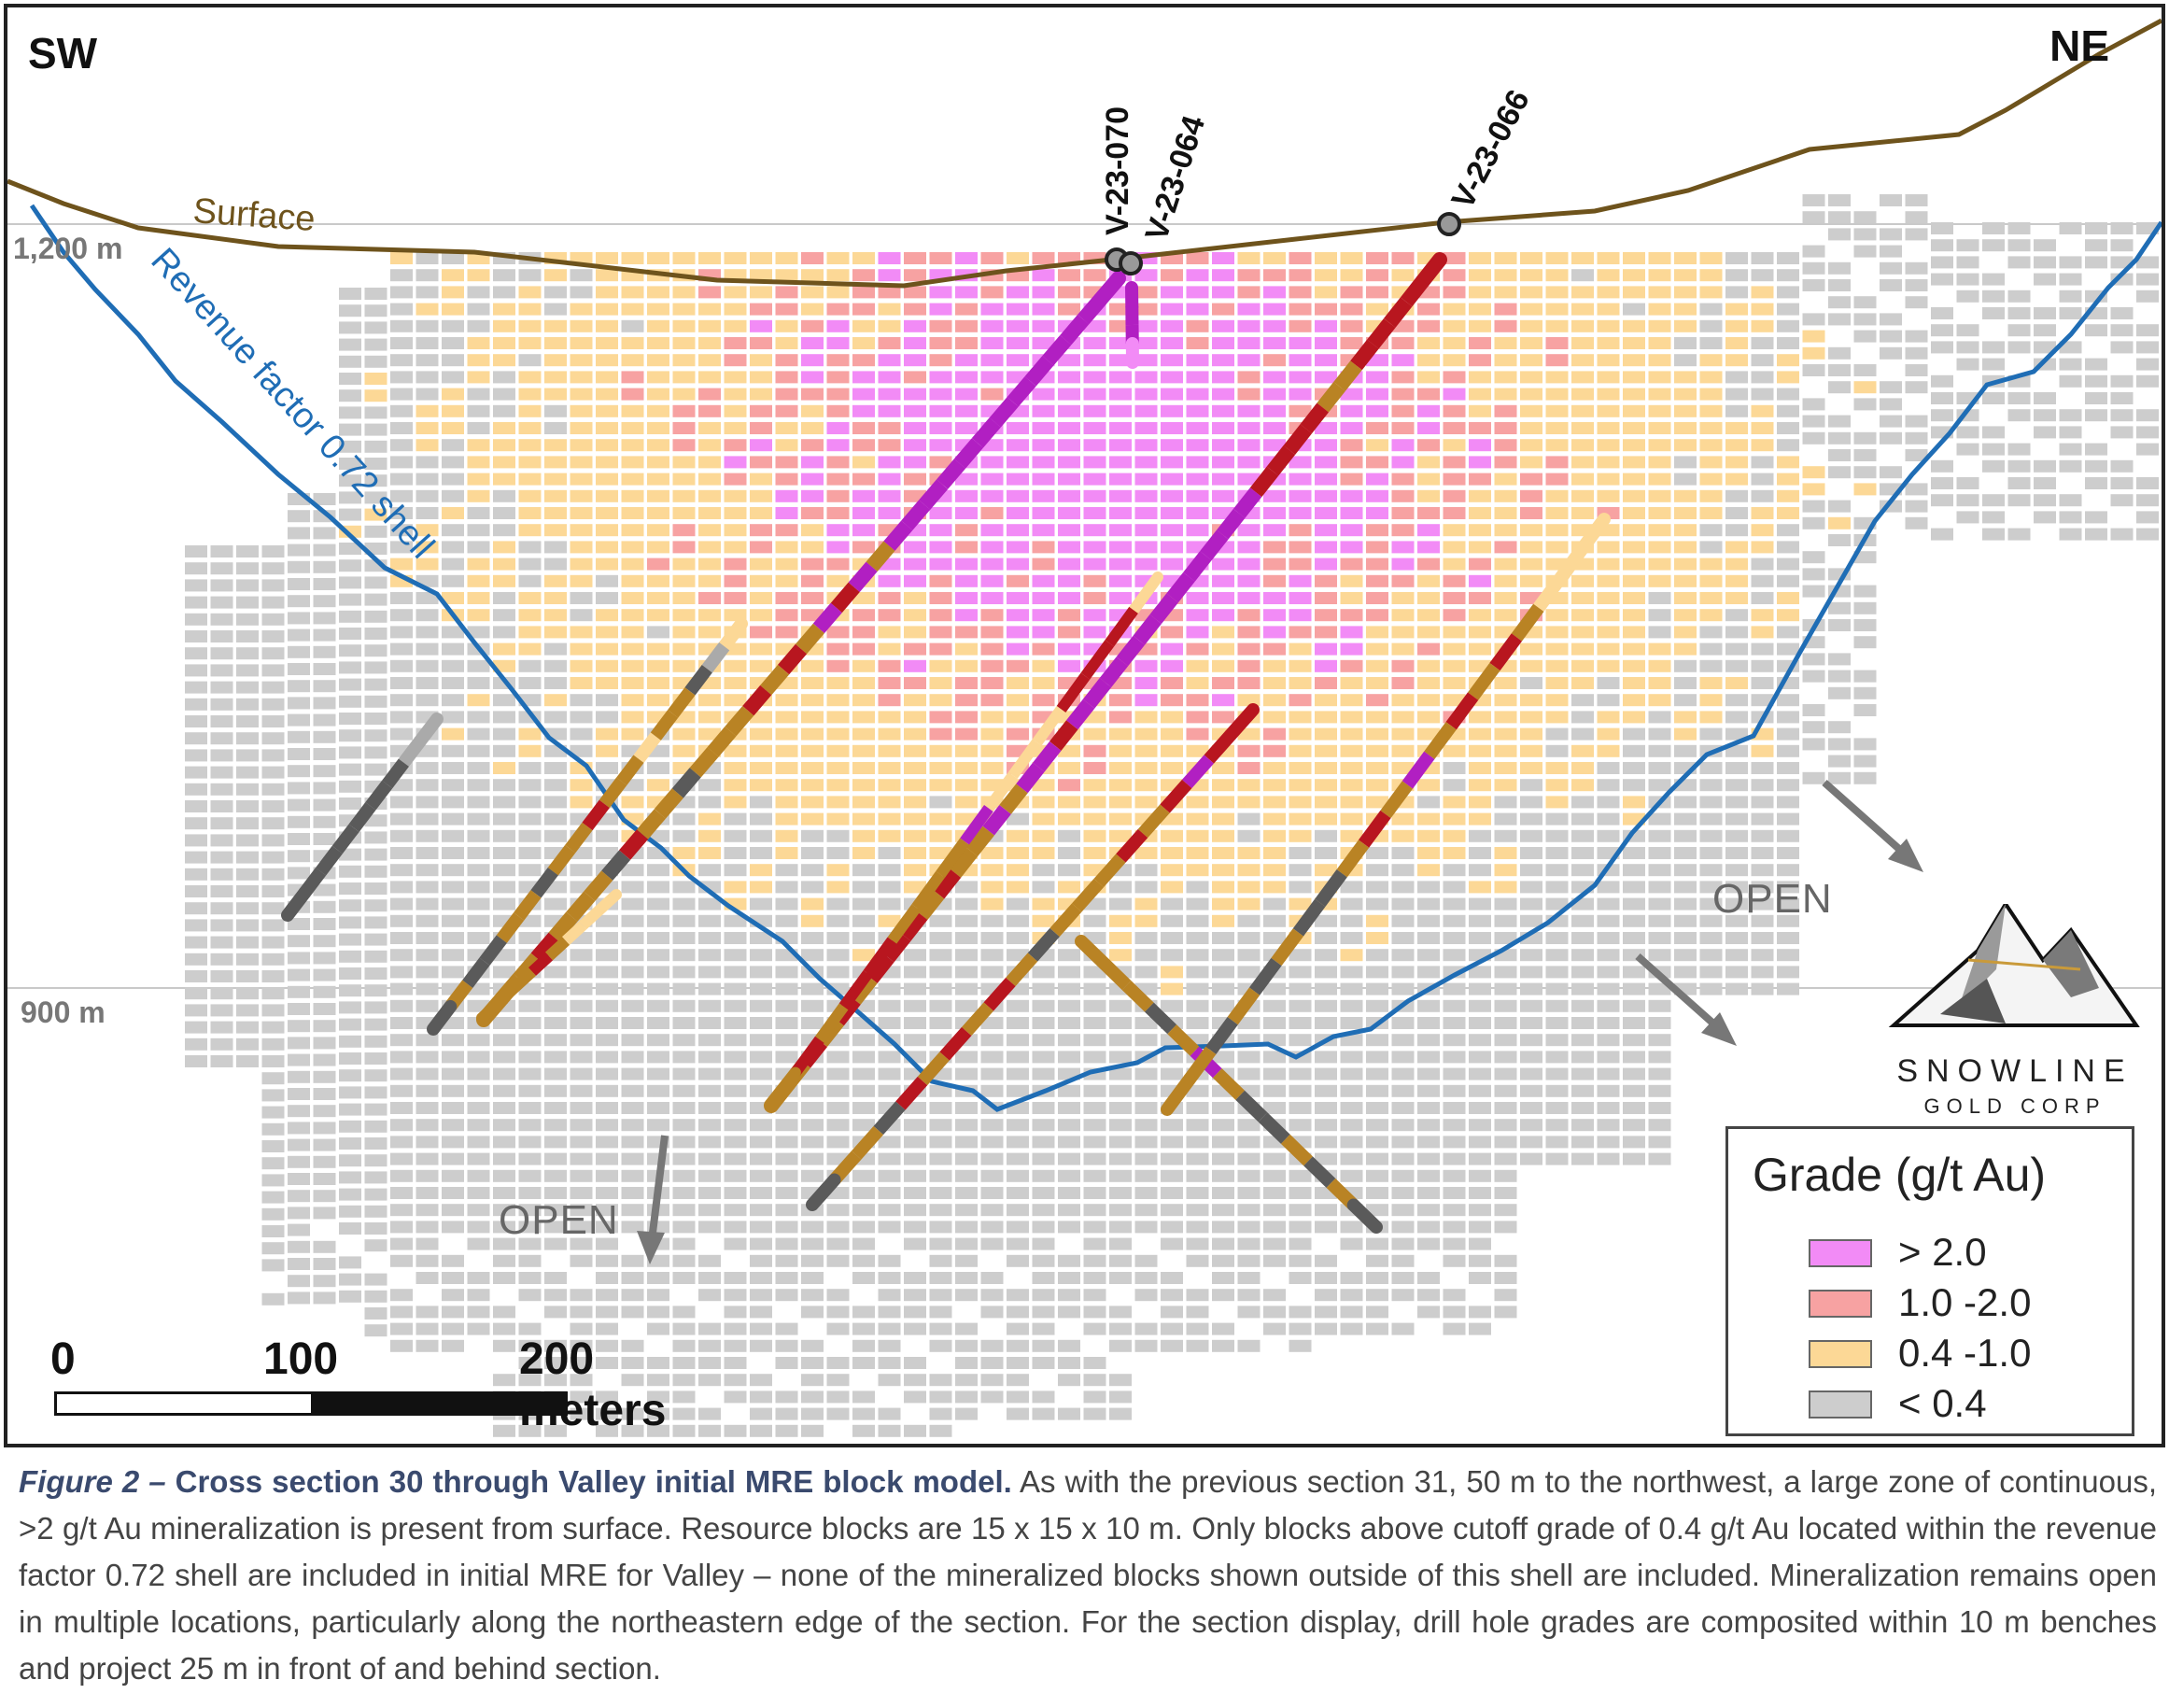  Describe the element at coordinates (559, 1220) in the screenshot. I see `open-label-bottom: OPEN` at that location.